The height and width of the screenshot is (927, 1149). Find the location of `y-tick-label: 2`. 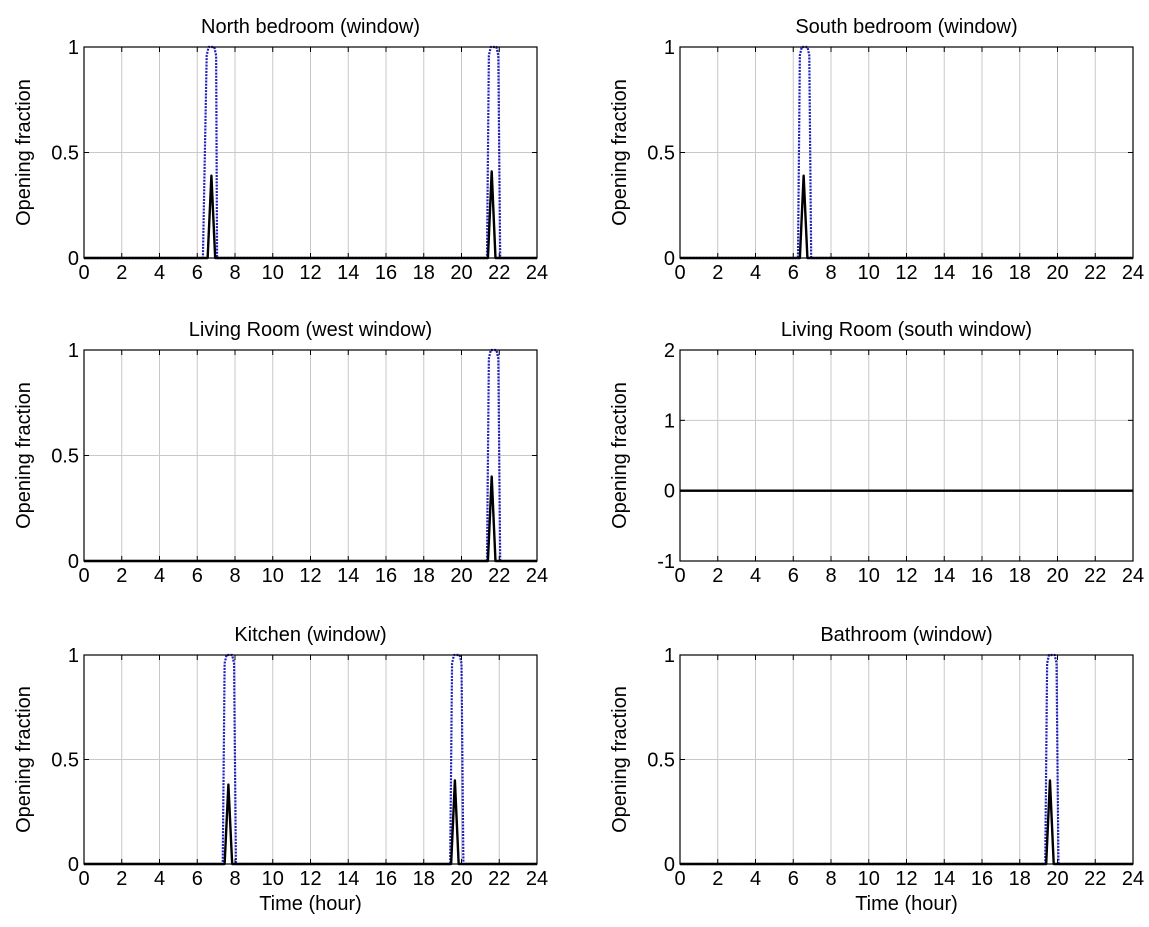

y-tick-label: 2 is located at coordinates (669, 351).